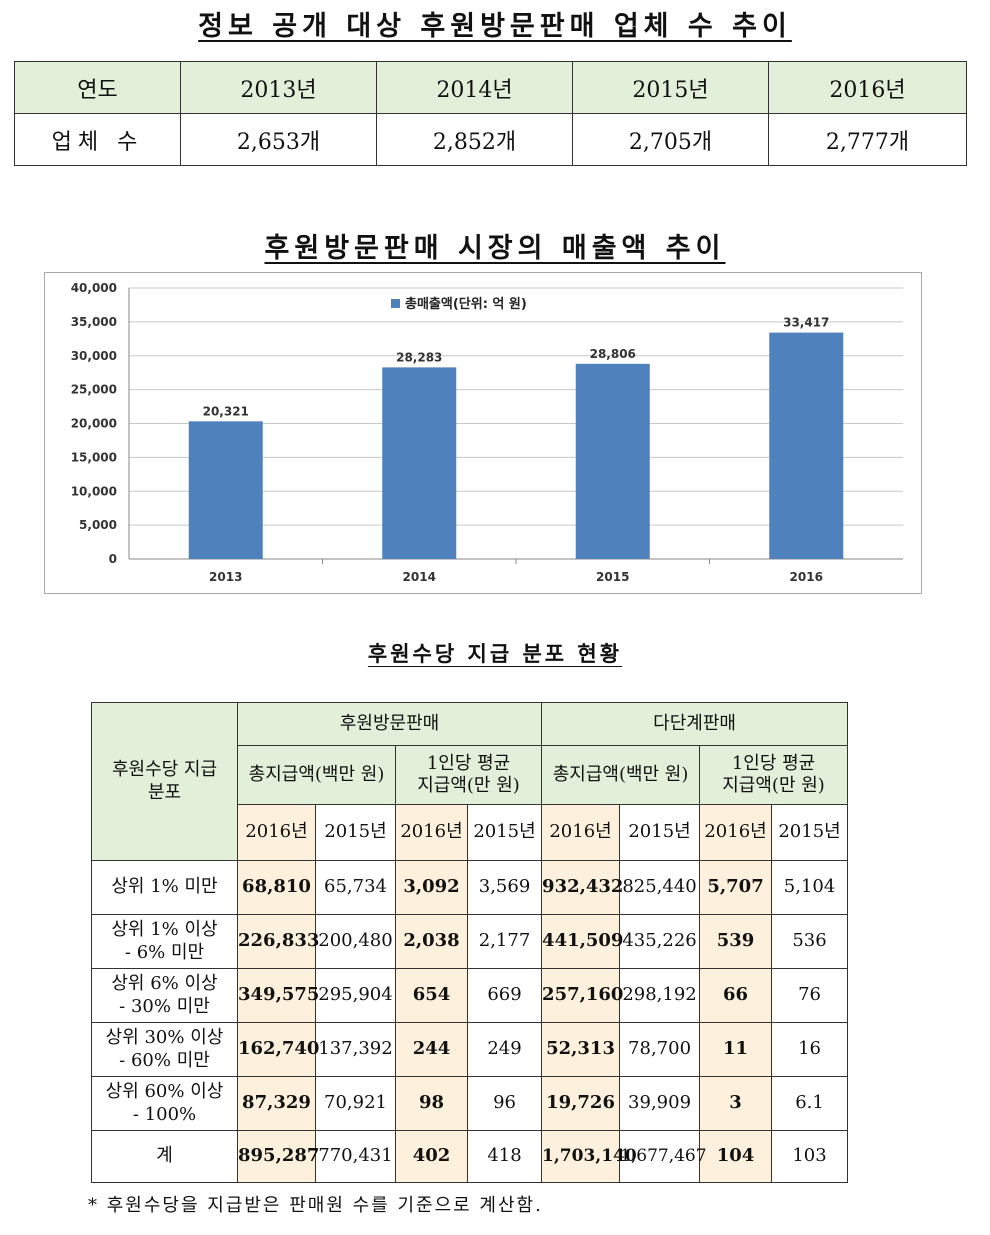  I want to click on x-tick-label: 2016, so click(806, 577).